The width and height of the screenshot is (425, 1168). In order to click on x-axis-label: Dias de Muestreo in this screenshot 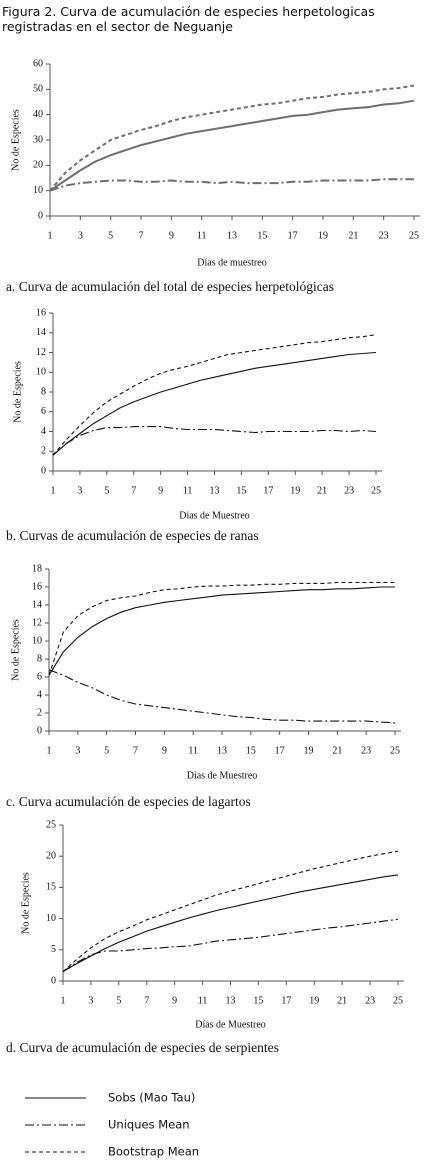, I will do `click(222, 775)`.